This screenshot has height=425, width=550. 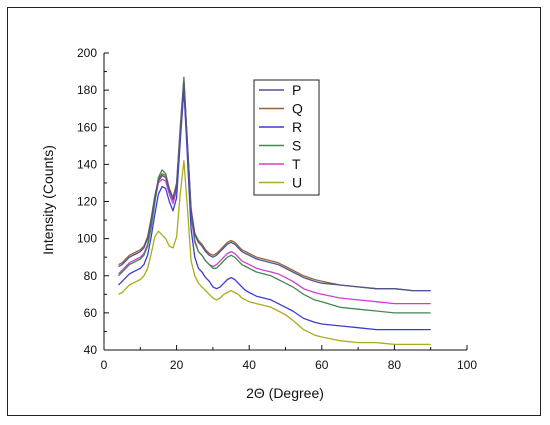 What do you see at coordinates (322, 365) in the screenshot?
I see `x-tick-label: 60` at bounding box center [322, 365].